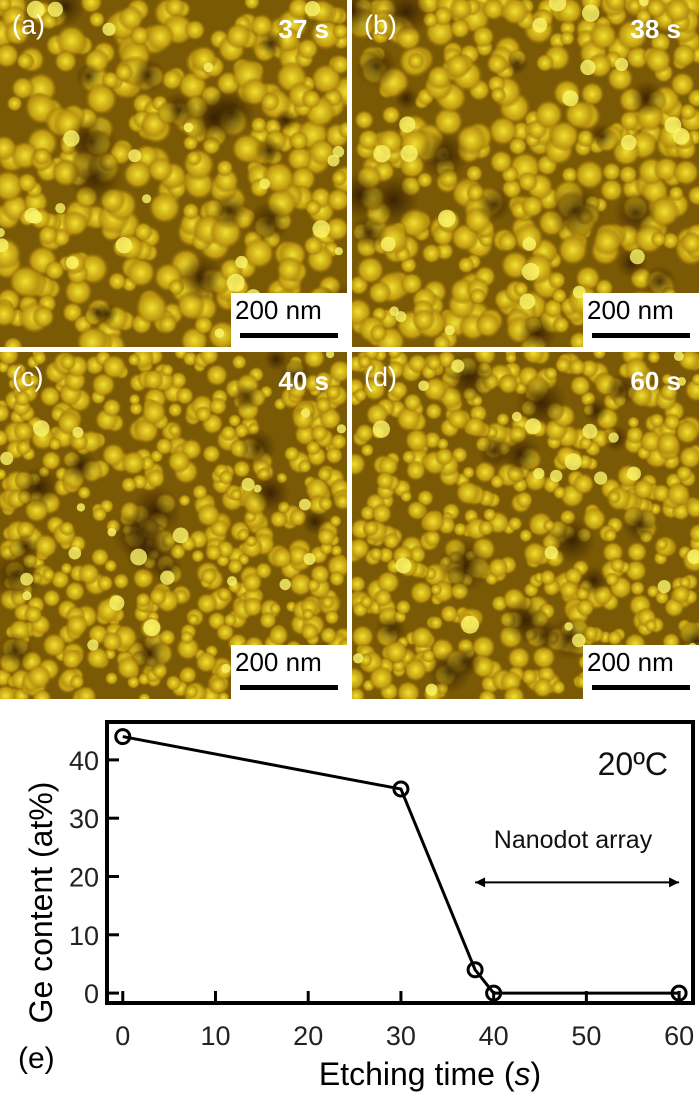 The height and width of the screenshot is (1096, 700). Describe the element at coordinates (28, 25) in the screenshot. I see `panel-label: (a)` at that location.